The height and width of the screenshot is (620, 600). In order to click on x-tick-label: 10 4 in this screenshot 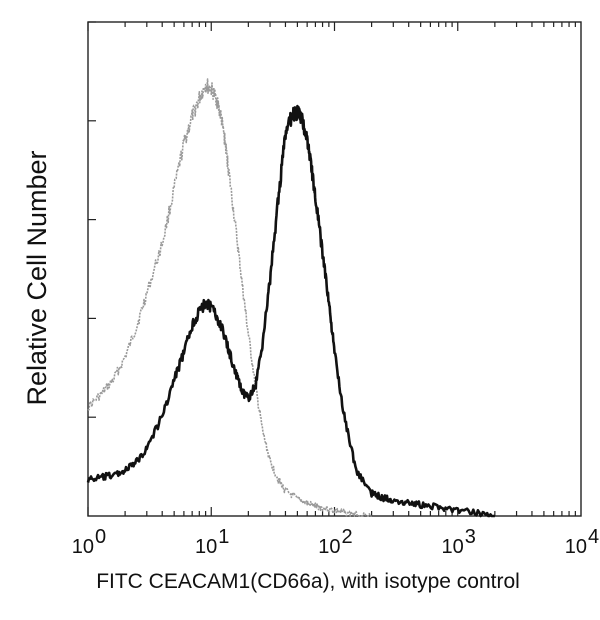, I will do `click(582, 542)`.